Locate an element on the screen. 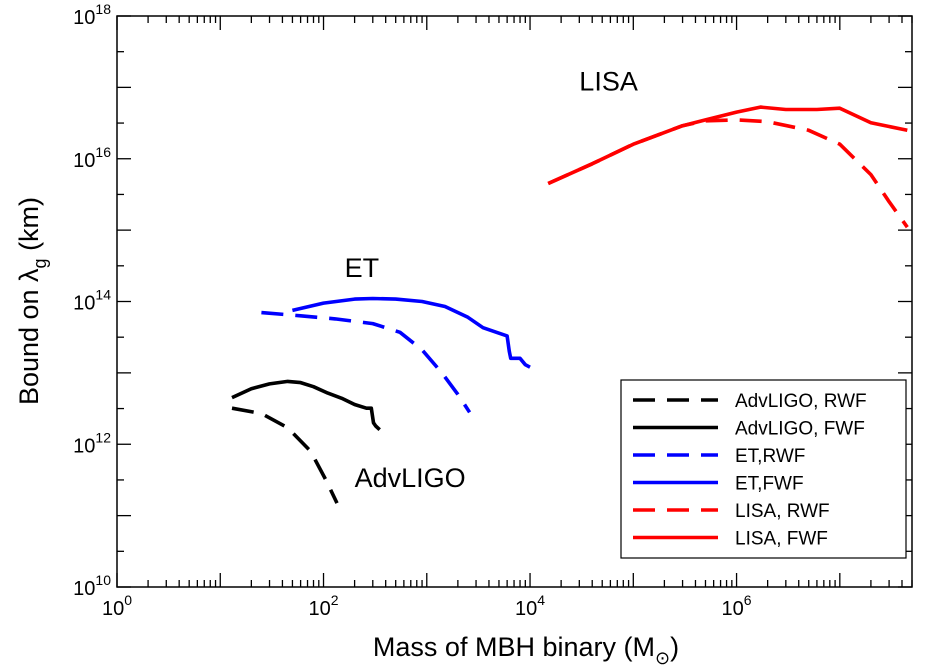 This screenshot has height=670, width=927. legend-box is located at coordinates (763, 469).